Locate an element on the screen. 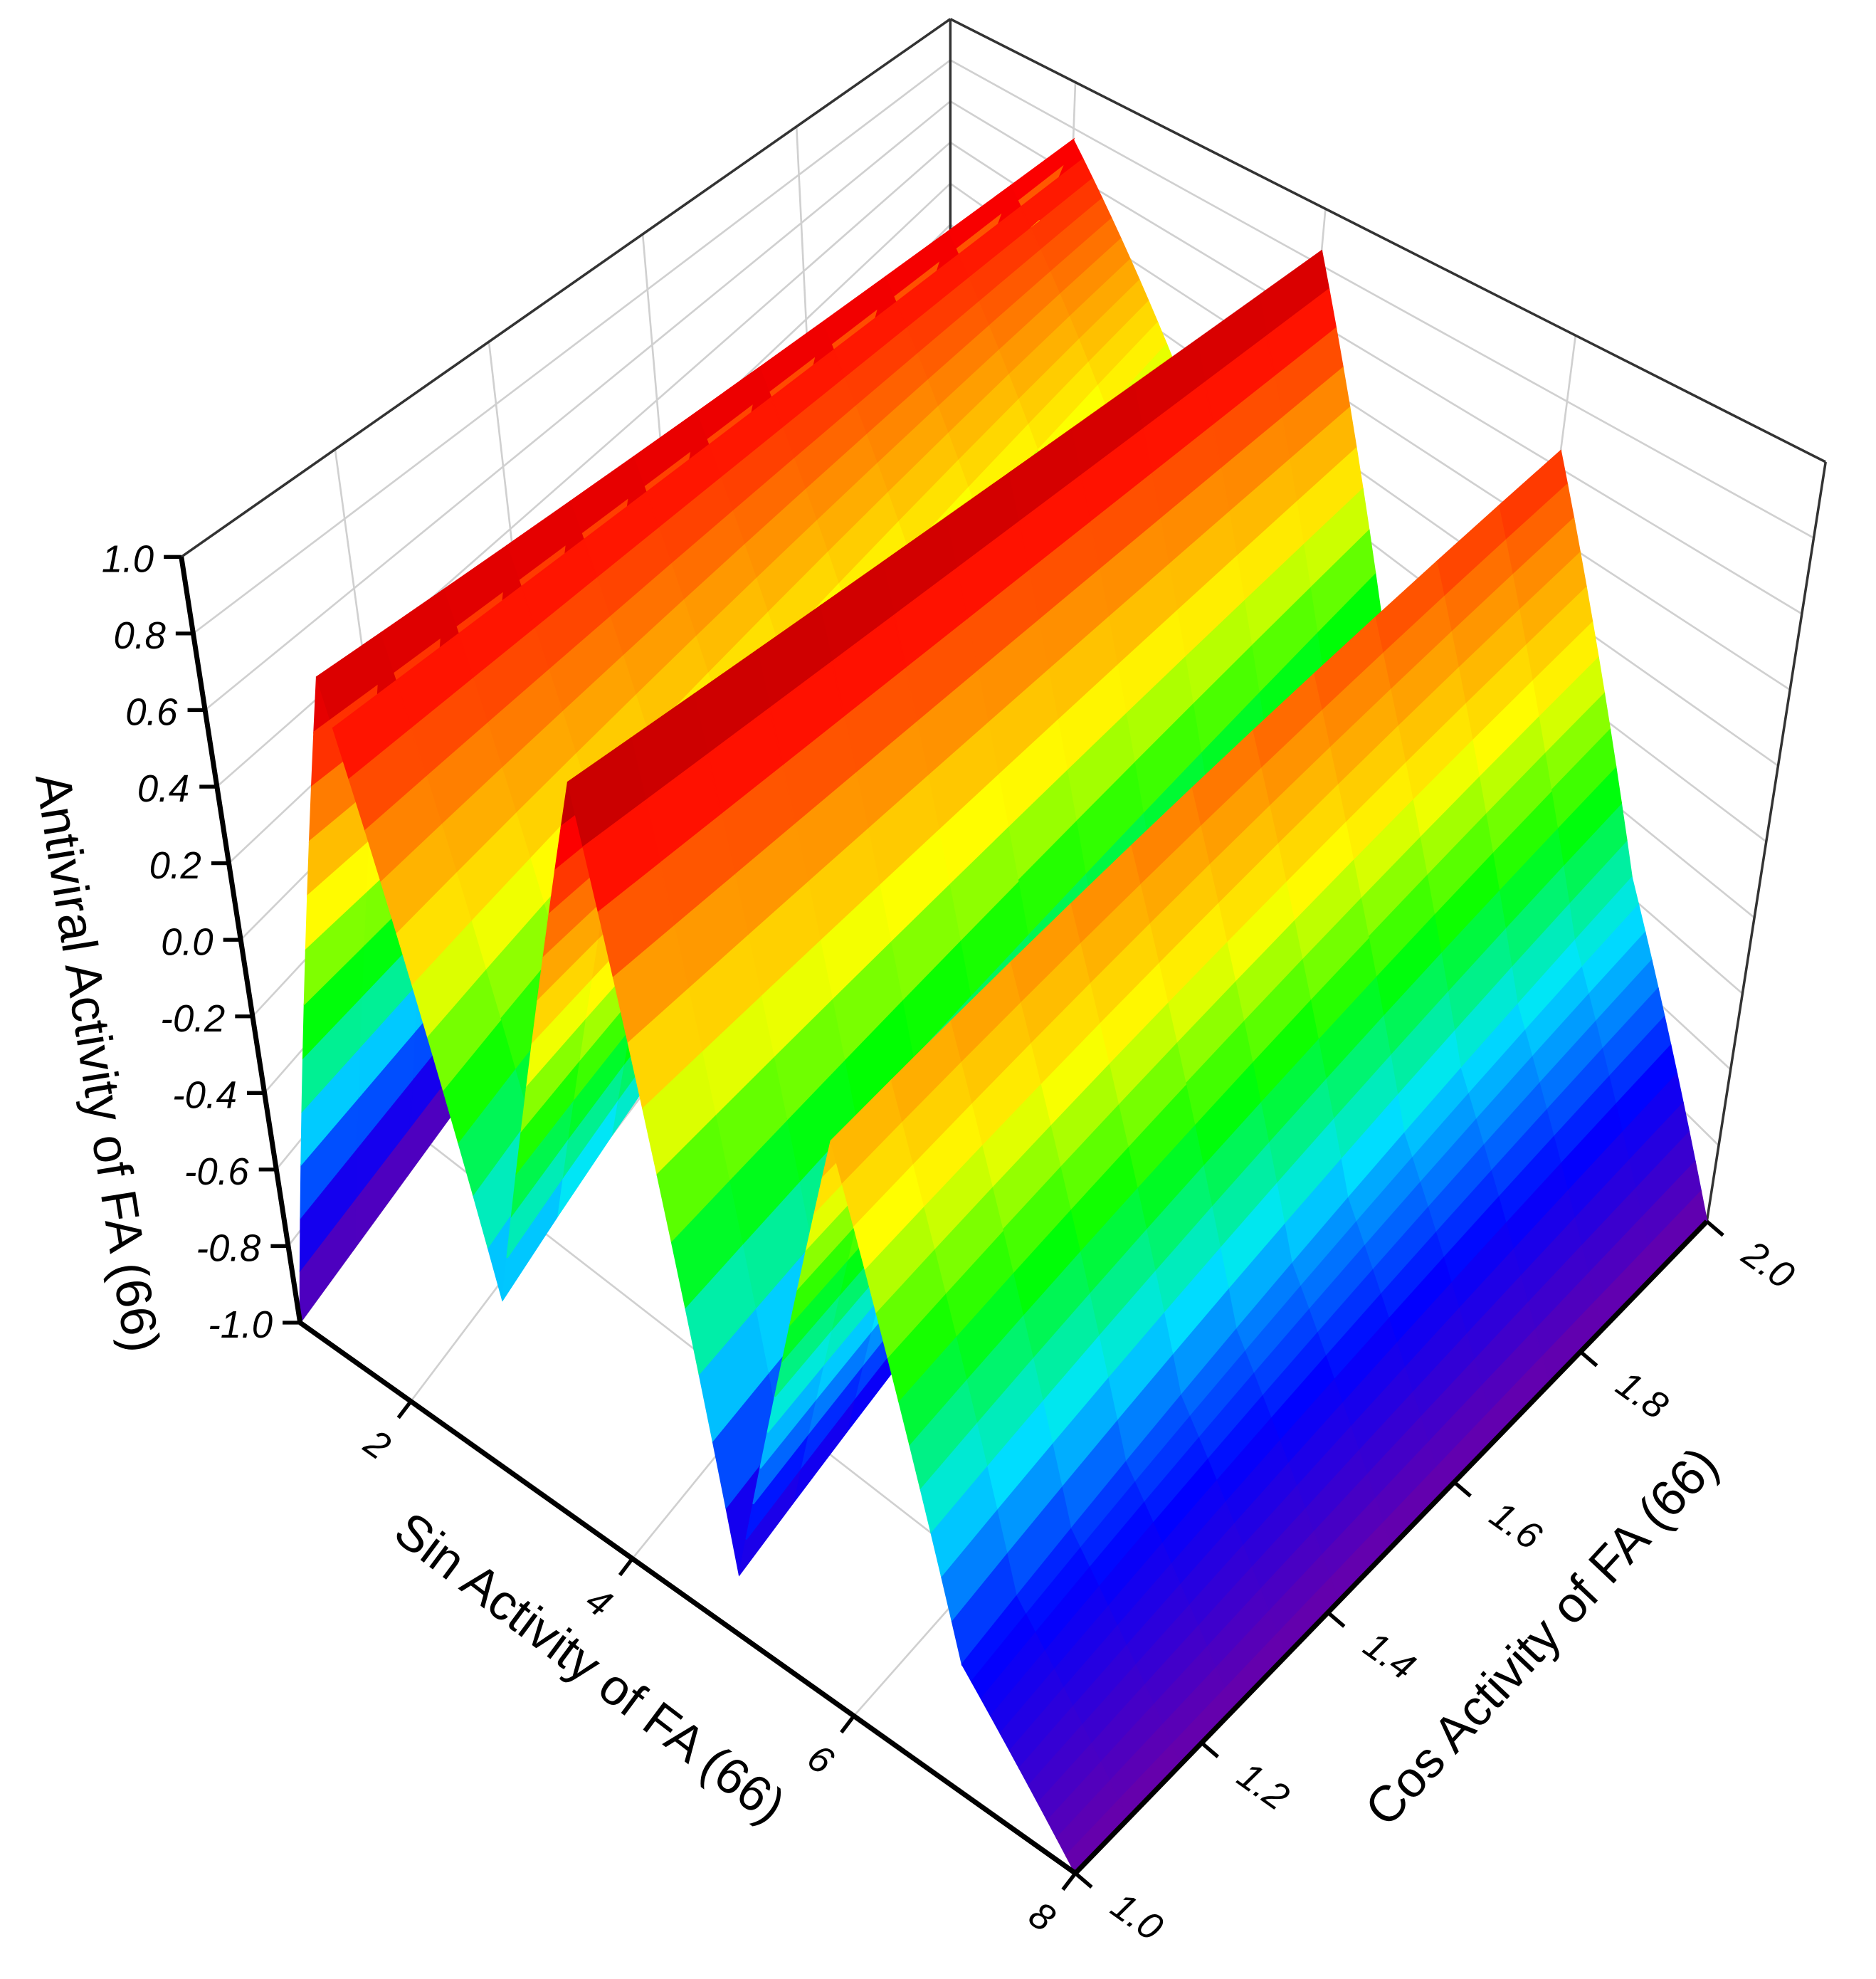 The image size is (1876, 1979). z-tick-label: 0.0 is located at coordinates (188, 942).